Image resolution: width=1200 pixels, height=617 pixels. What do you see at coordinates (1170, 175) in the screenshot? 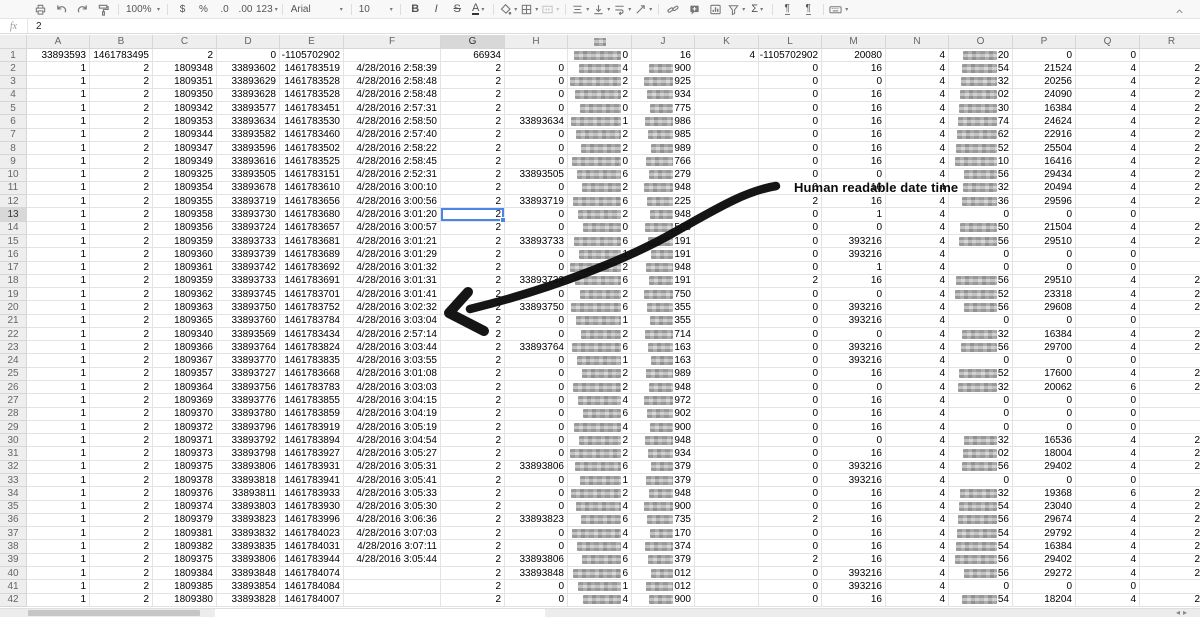
I see `cell-R10: 2` at bounding box center [1170, 175].